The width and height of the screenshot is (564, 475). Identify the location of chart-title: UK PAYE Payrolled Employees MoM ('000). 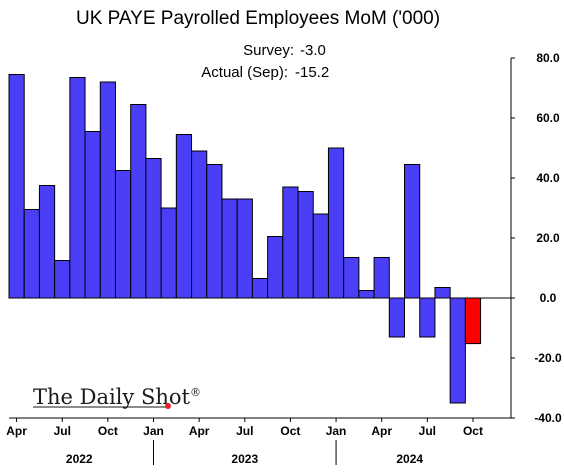
(258, 18).